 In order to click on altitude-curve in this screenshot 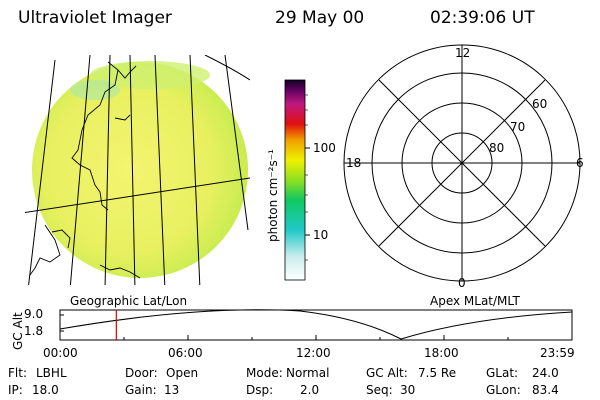, I will do `click(316, 324)`.